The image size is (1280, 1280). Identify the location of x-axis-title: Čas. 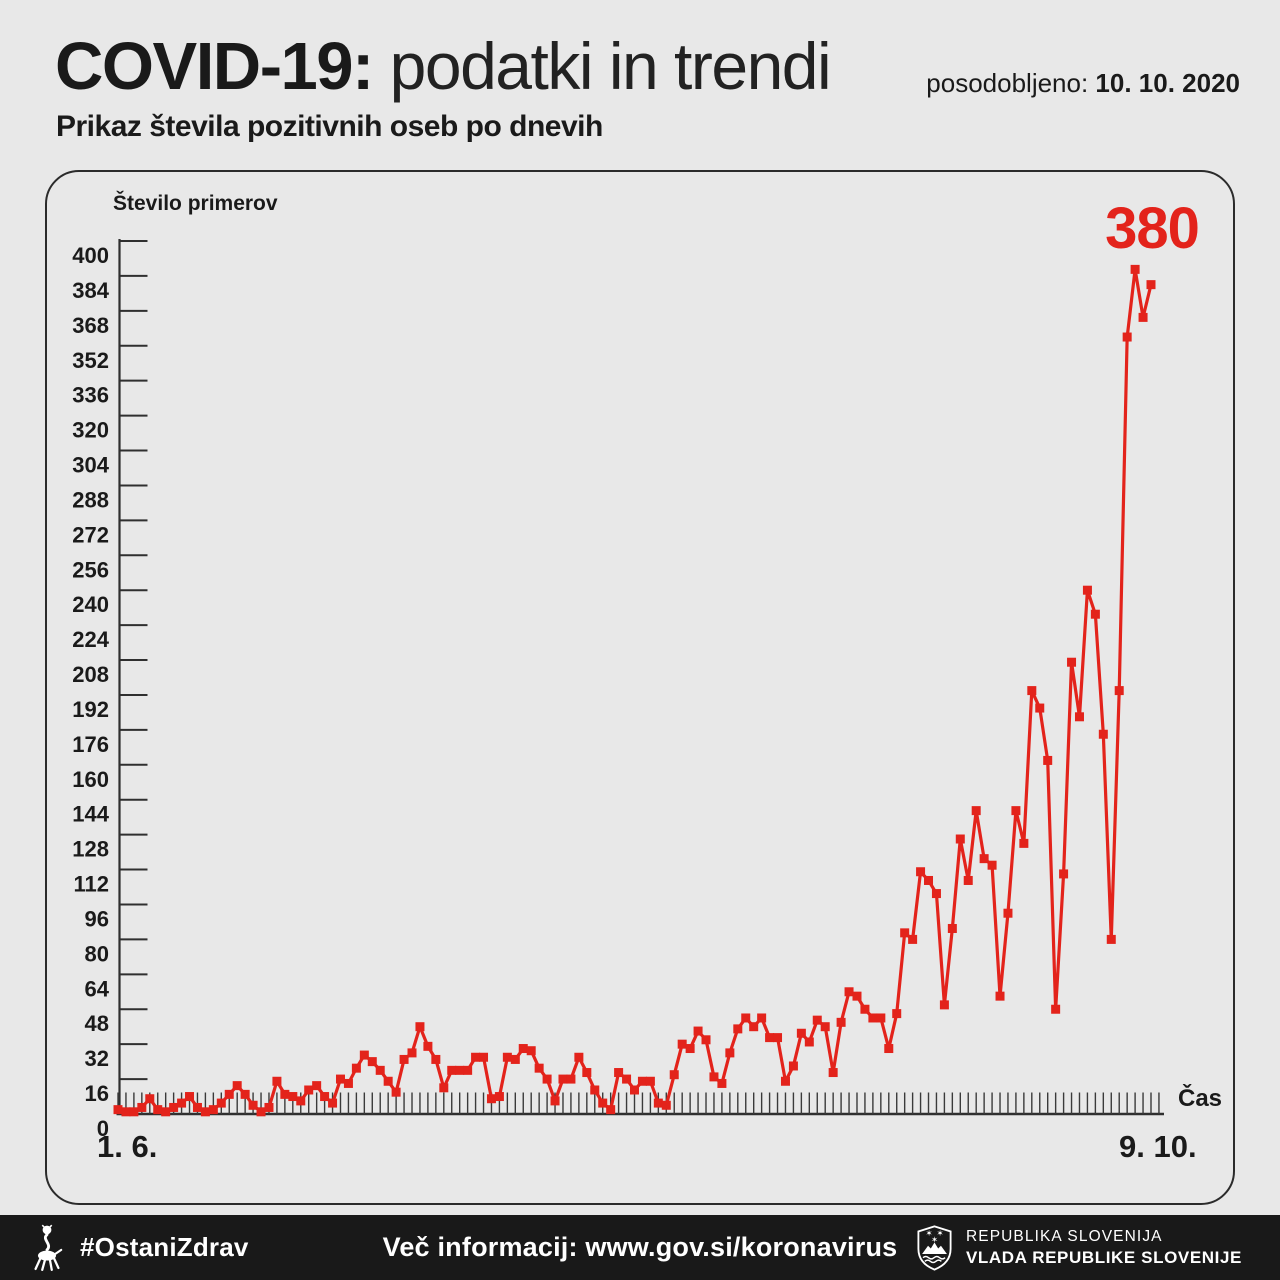
(1200, 1098).